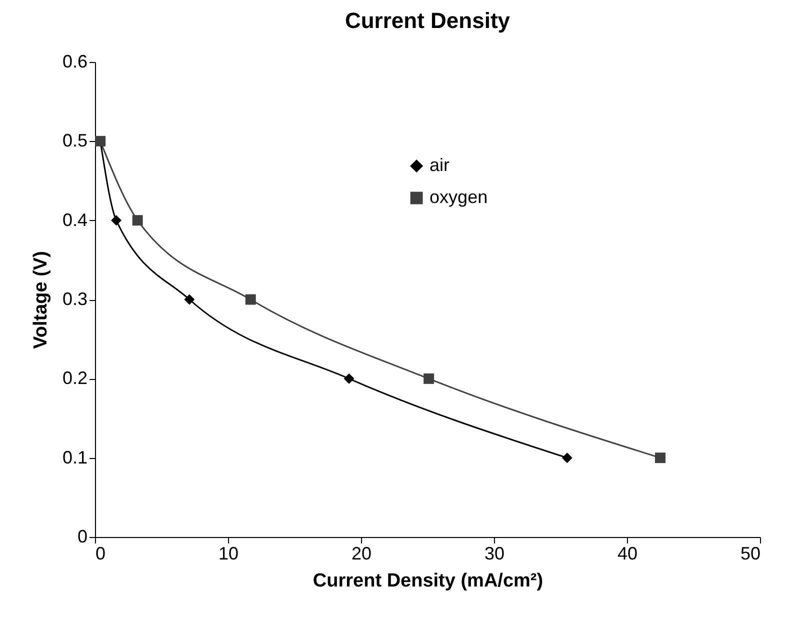 This screenshot has height=625, width=799. What do you see at coordinates (361, 554) in the screenshot?
I see `x-tick-label: 20` at bounding box center [361, 554].